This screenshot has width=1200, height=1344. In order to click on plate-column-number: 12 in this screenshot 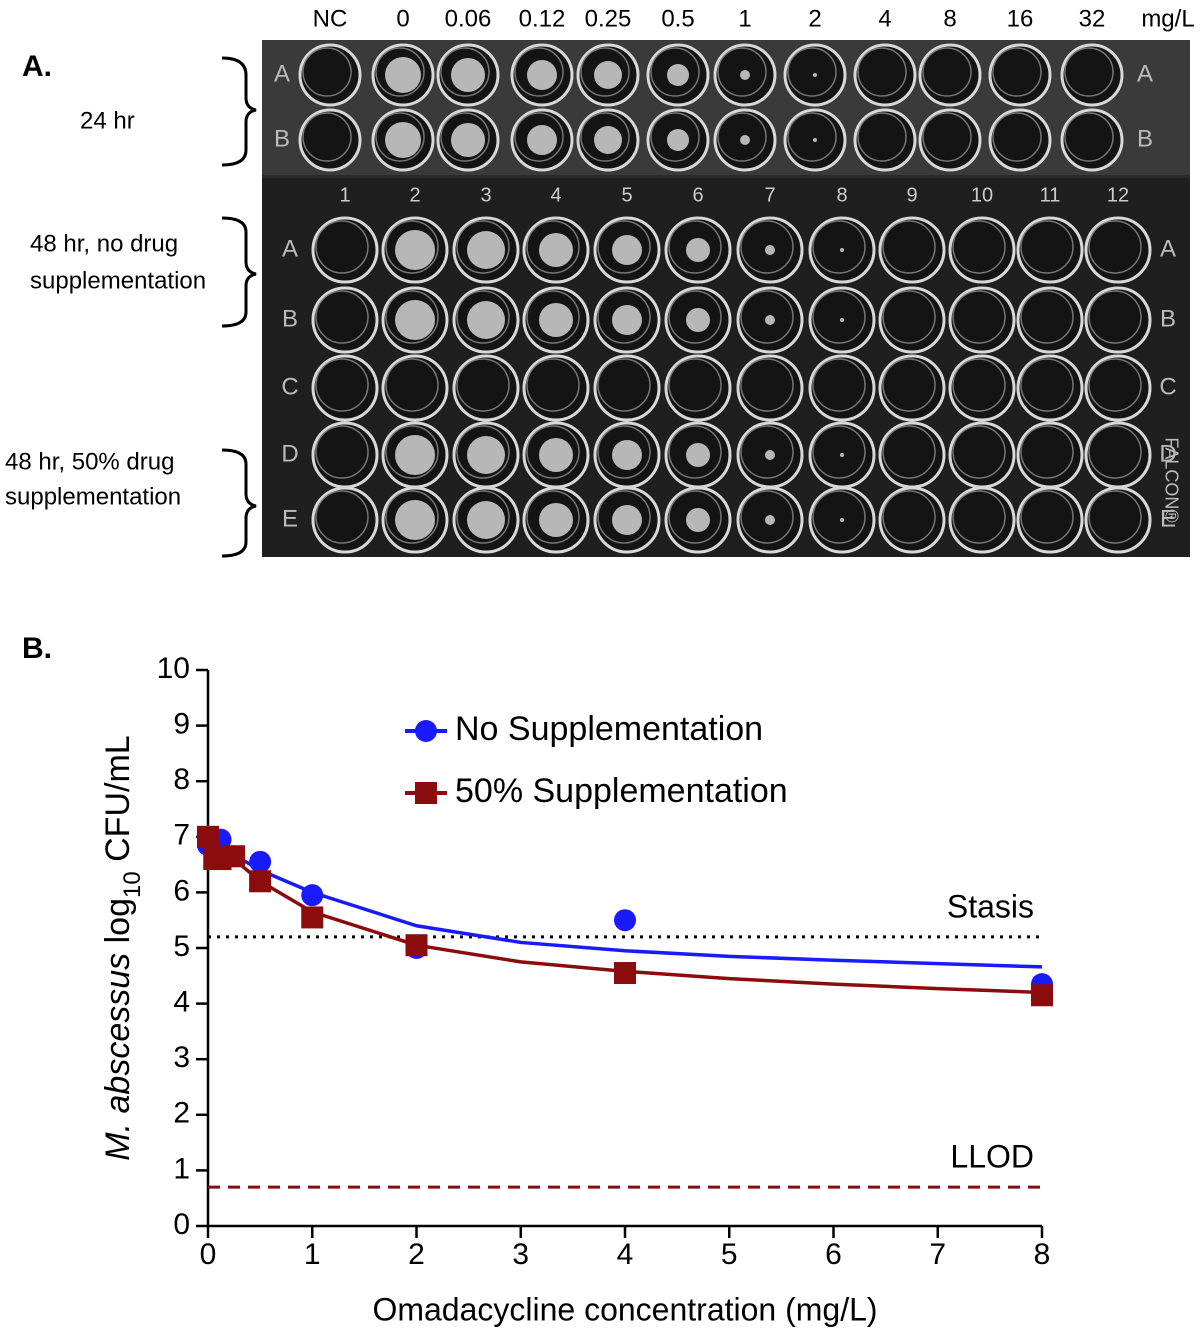, I will do `click(1118, 195)`.